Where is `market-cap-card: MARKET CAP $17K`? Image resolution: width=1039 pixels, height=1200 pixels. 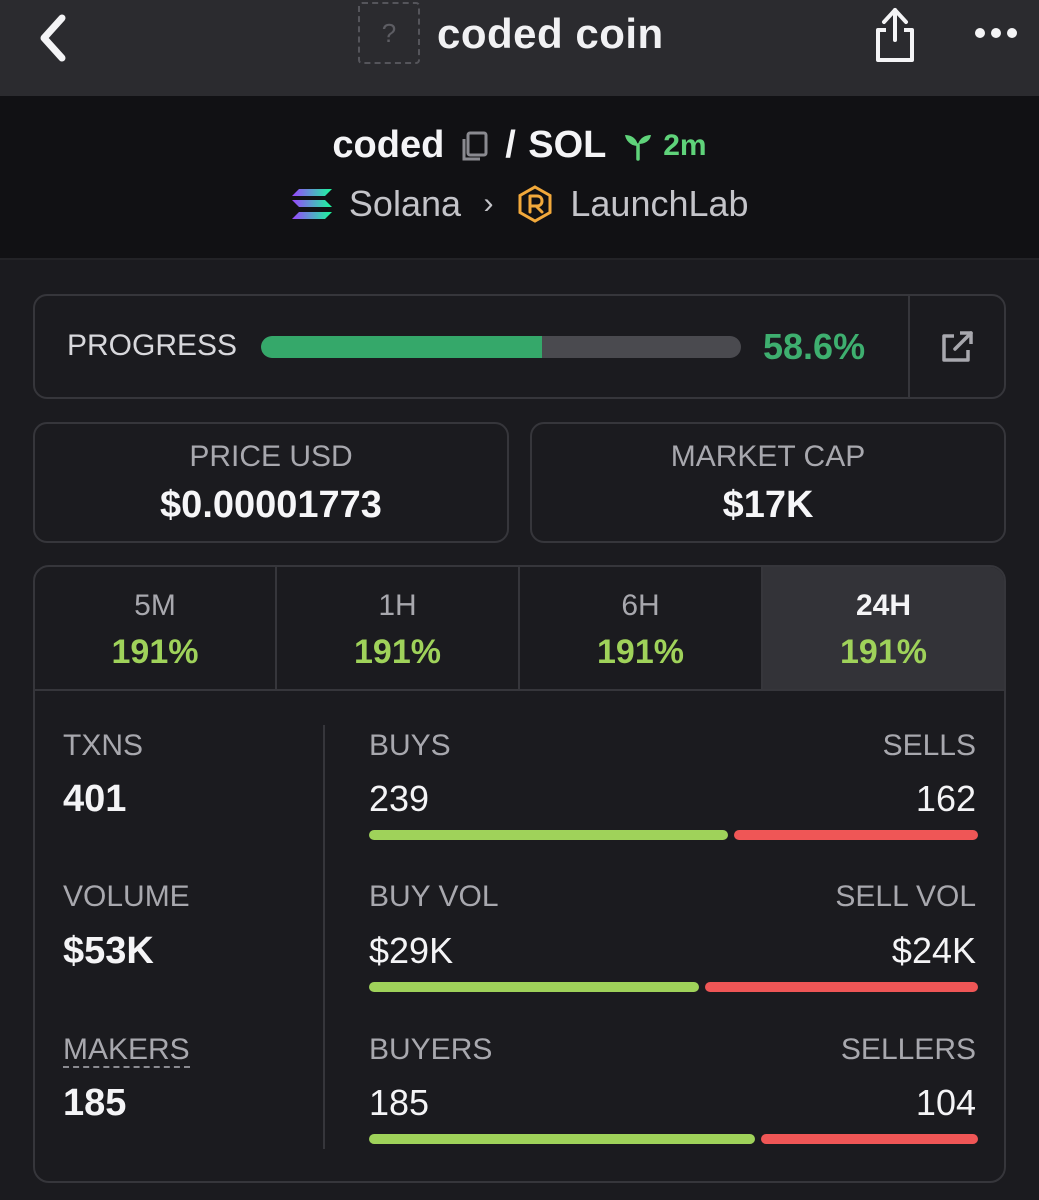
market-cap-card: MARKET CAP $17K is located at coordinates (768, 482).